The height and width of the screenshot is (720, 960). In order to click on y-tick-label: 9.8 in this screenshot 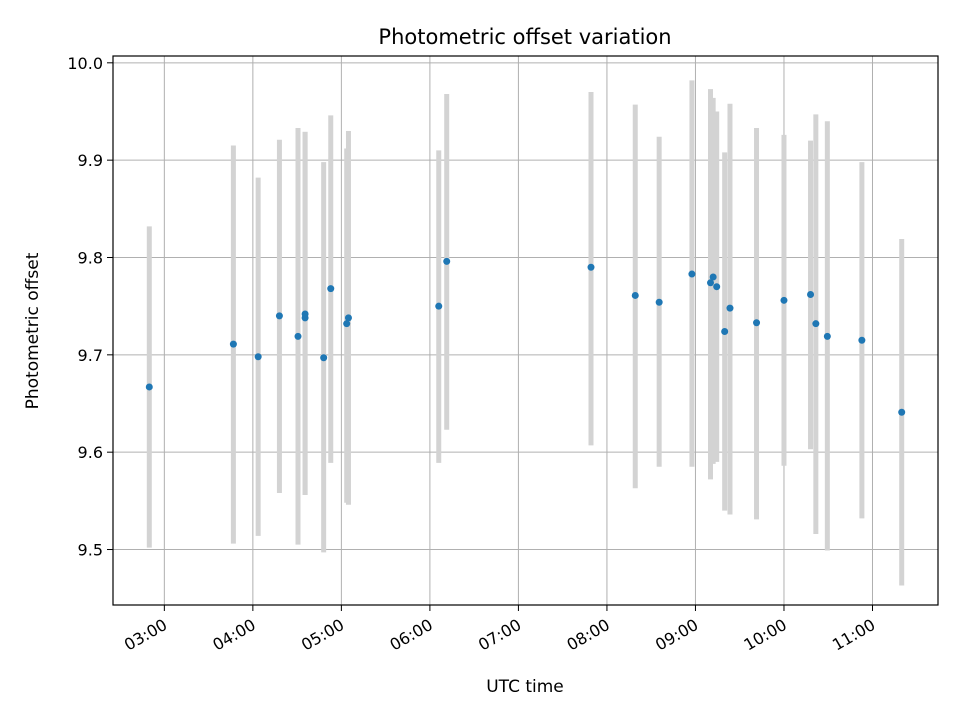, I will do `click(90, 257)`.